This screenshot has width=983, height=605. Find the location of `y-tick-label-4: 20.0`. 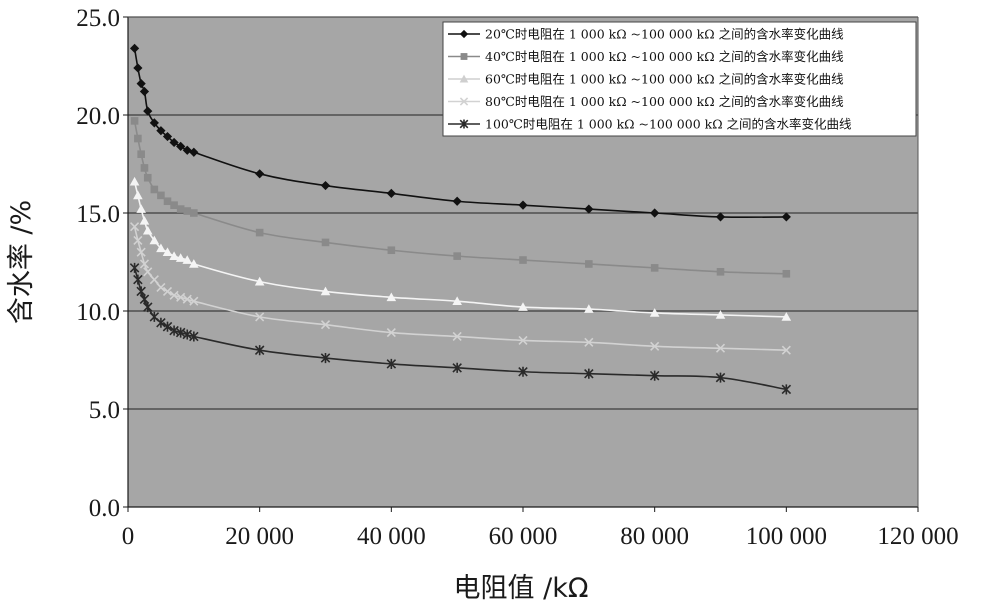

y-tick-label-4: 20.0 is located at coordinates (98, 116).